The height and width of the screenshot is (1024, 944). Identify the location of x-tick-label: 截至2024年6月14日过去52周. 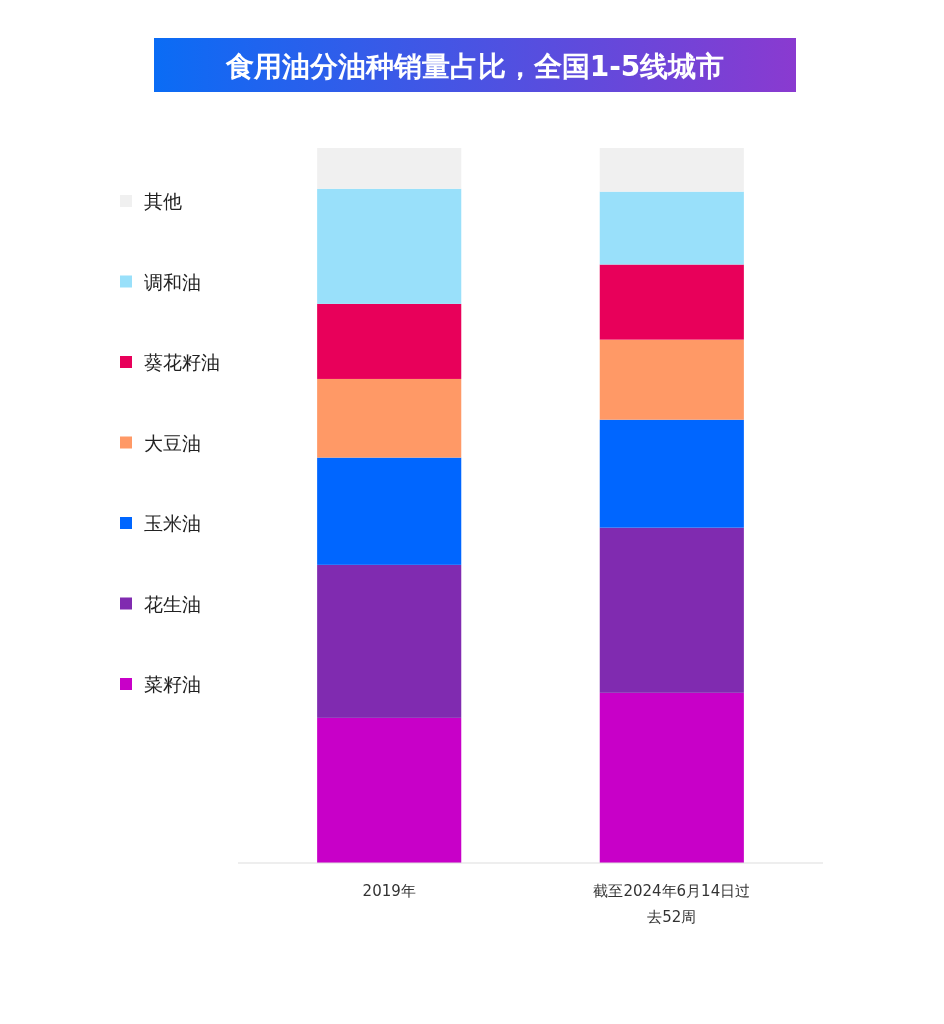
(672, 904).